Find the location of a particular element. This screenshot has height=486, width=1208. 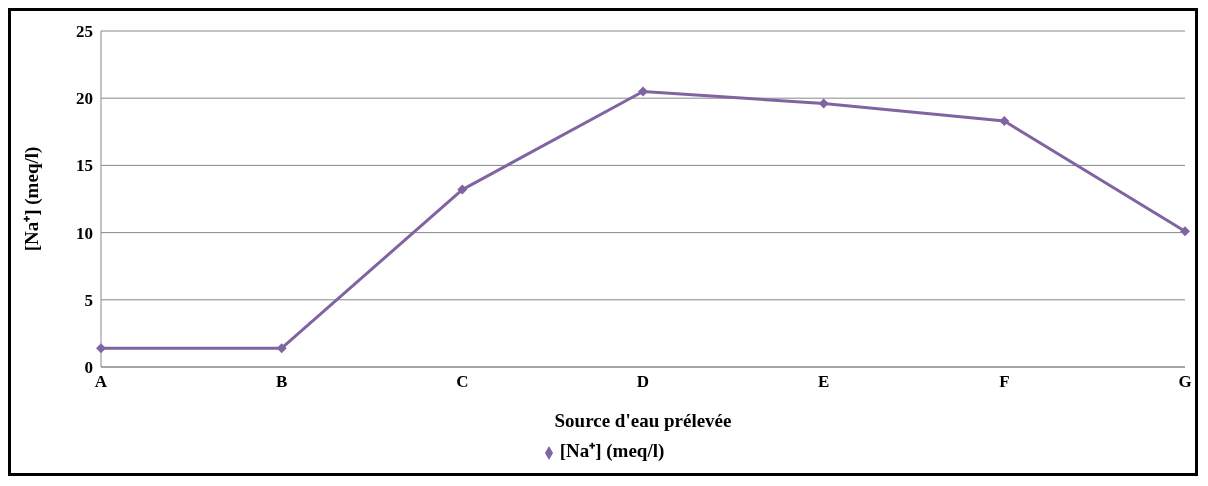

y-axis-title: [Na⁺] (meq/l) is located at coordinates (31, 199).